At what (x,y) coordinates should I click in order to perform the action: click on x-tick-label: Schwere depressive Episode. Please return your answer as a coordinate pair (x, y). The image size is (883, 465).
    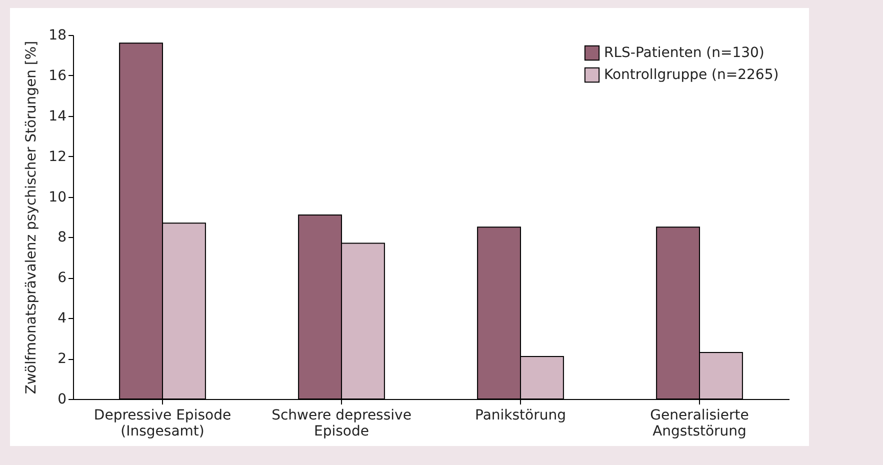
    Looking at the image, I should click on (342, 424).